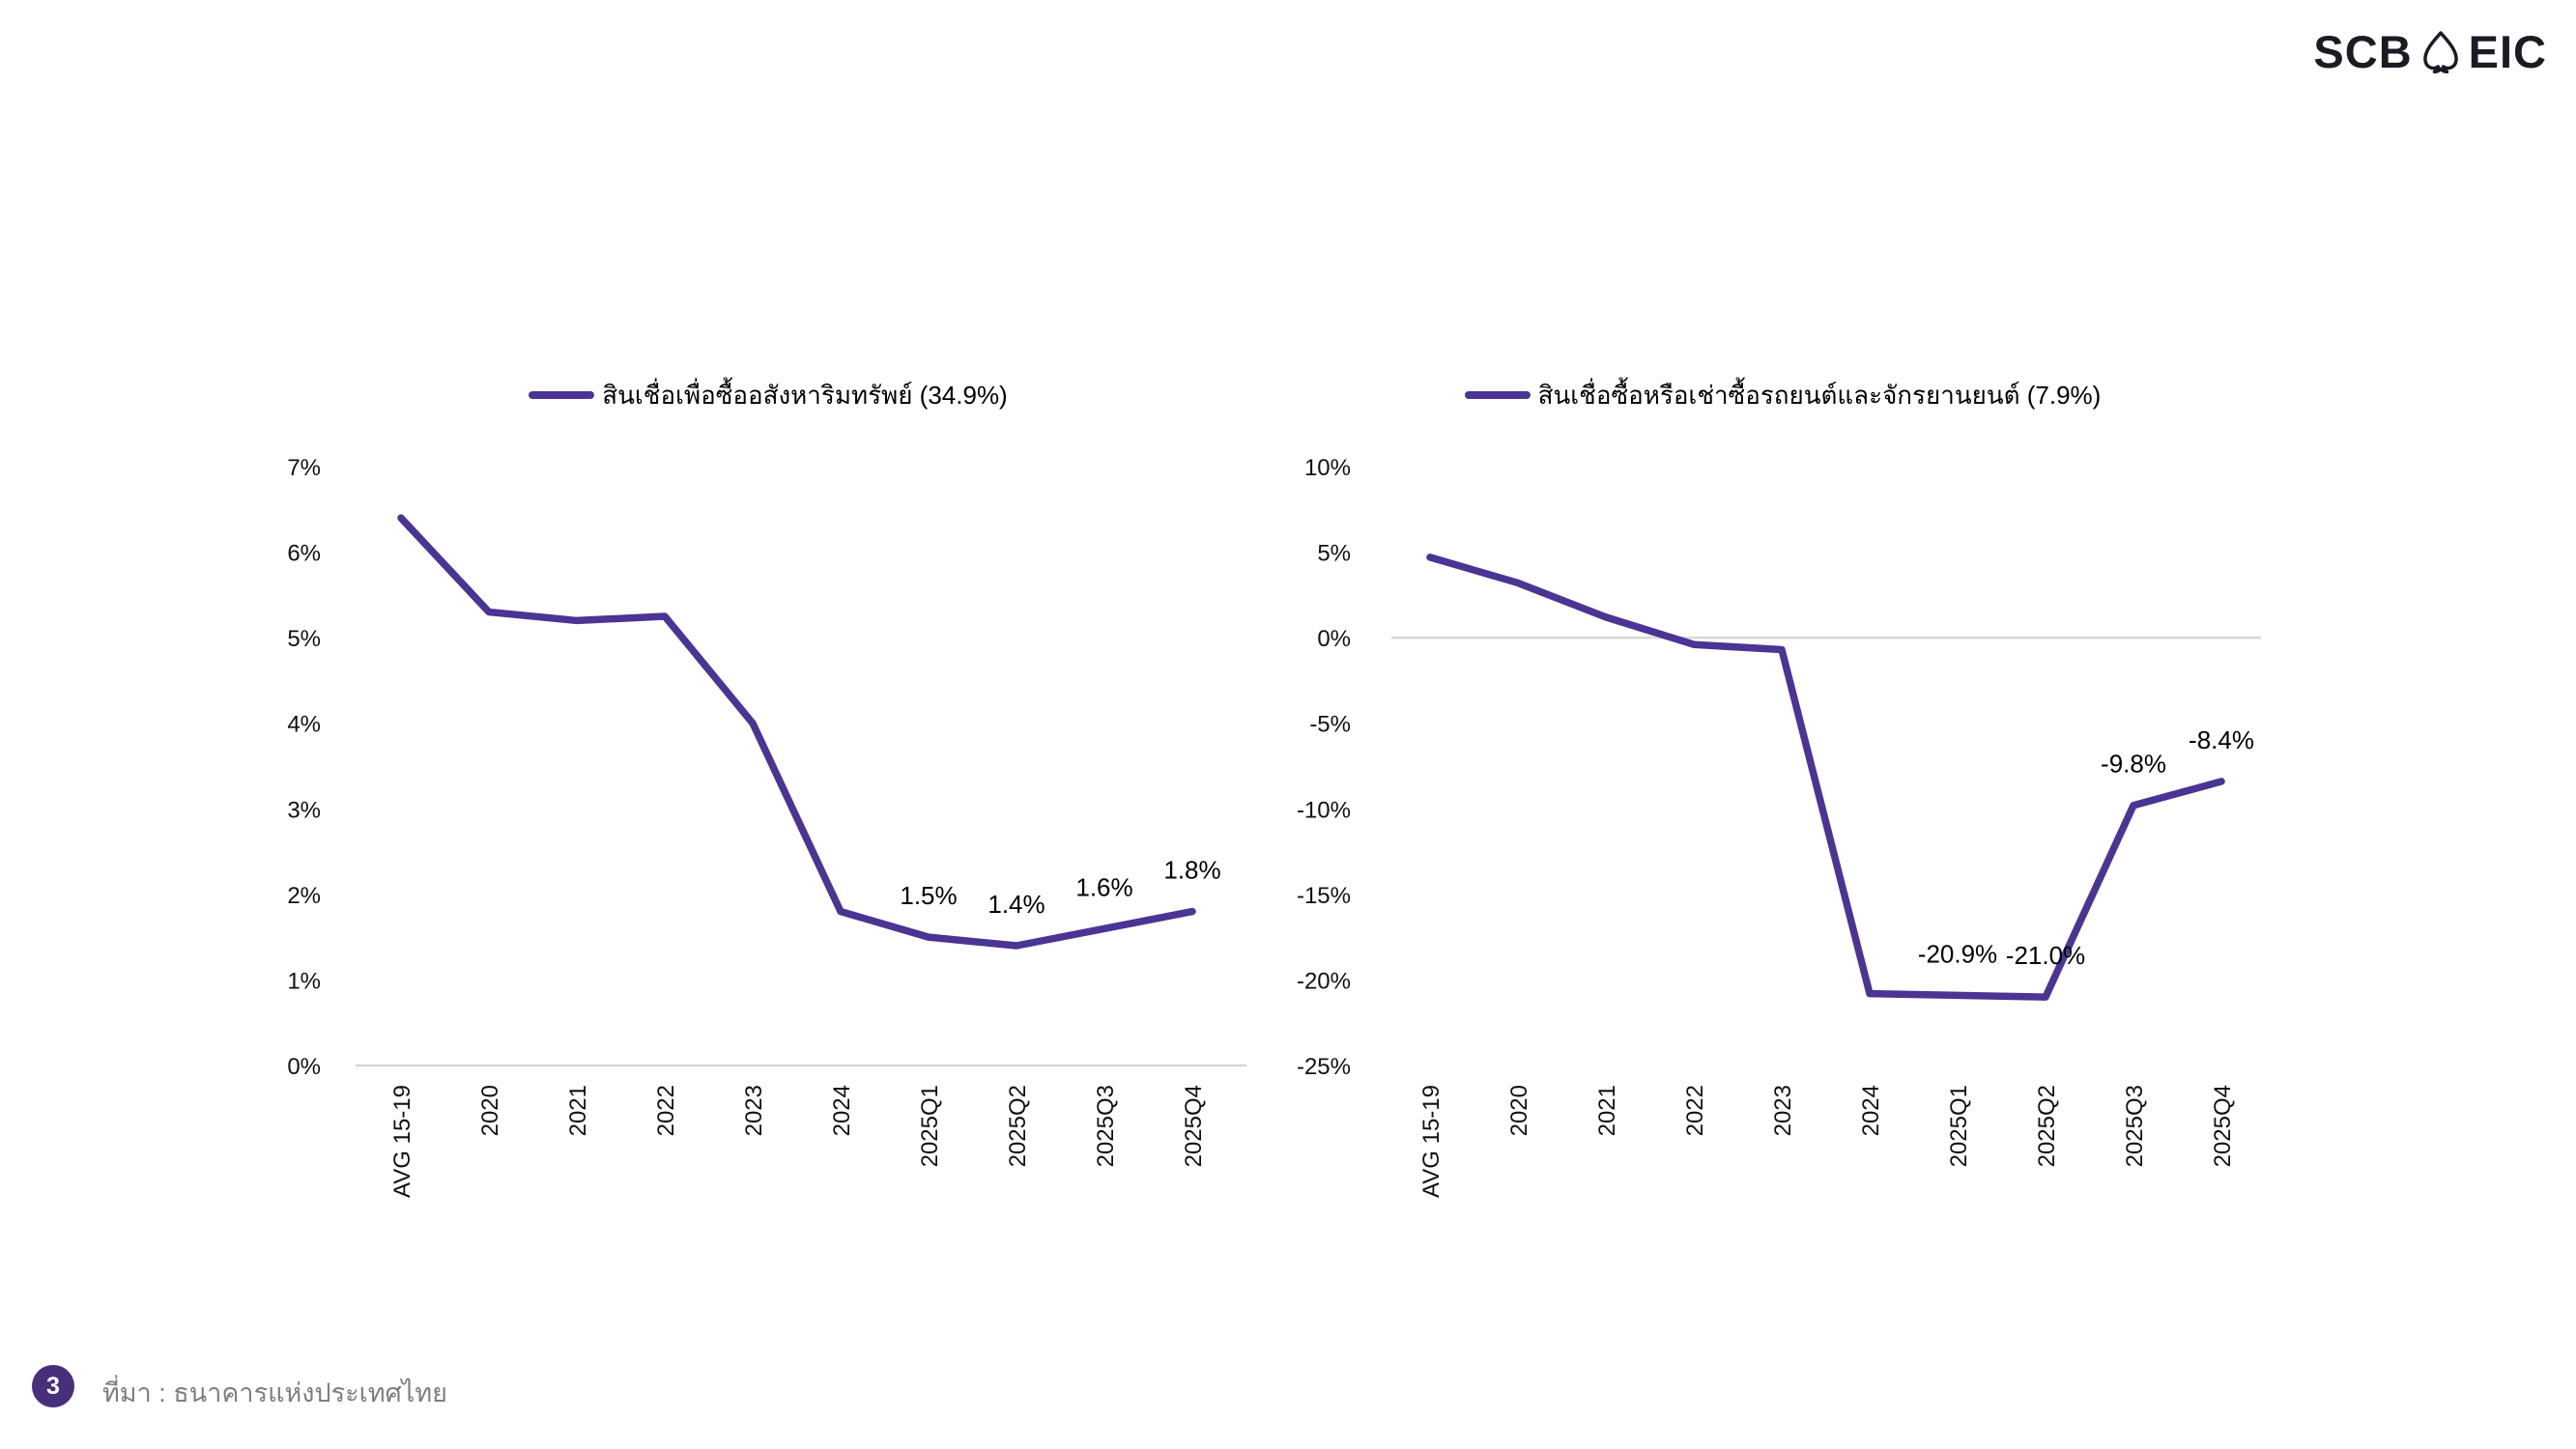 This screenshot has width=2576, height=1449. What do you see at coordinates (1324, 981) in the screenshot?
I see `y-tick-label: -20%` at bounding box center [1324, 981].